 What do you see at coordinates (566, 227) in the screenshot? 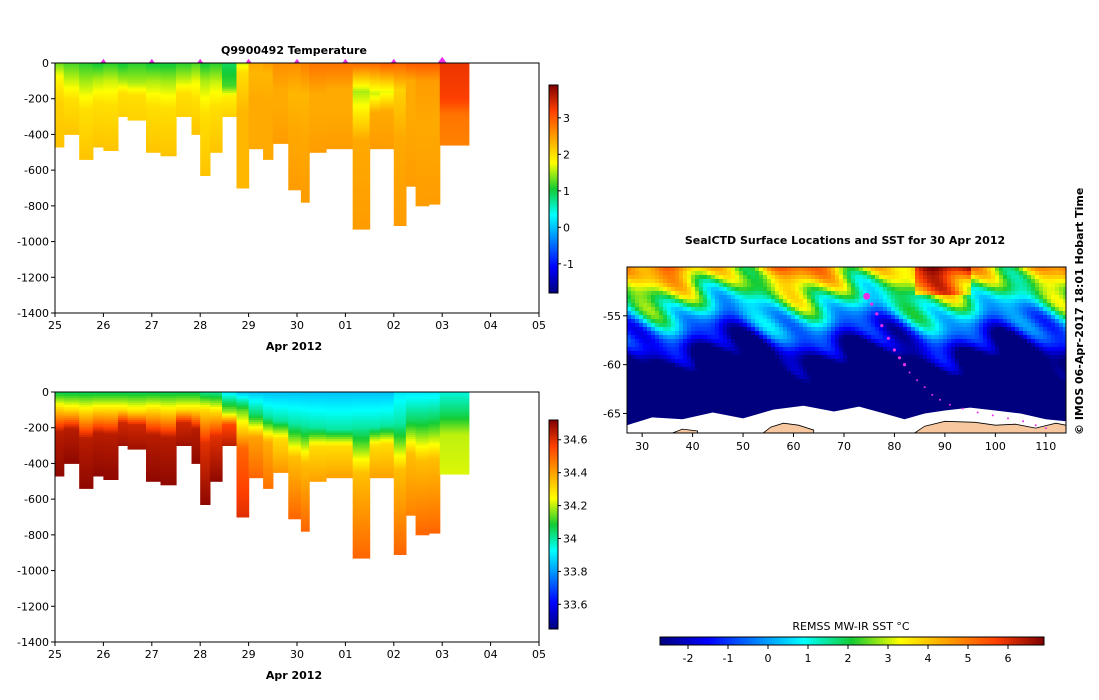
I see `colorbar-tick-label: 0` at bounding box center [566, 227].